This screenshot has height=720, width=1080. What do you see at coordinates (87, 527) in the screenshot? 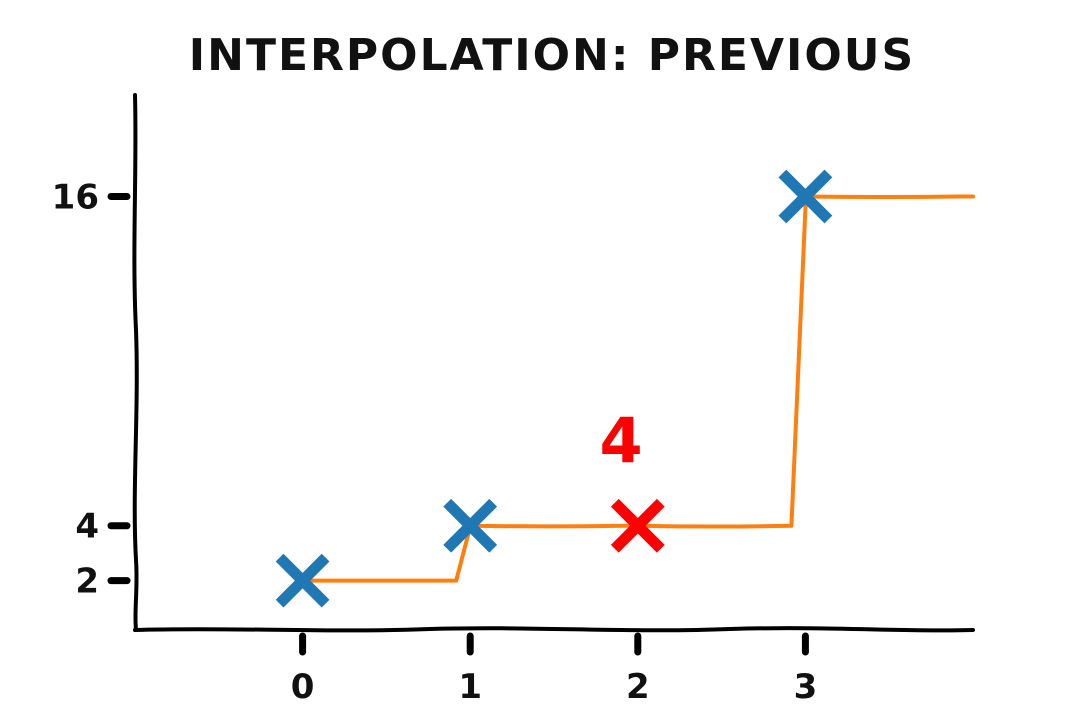
I see `y-tick-label-1: 4` at bounding box center [87, 527].